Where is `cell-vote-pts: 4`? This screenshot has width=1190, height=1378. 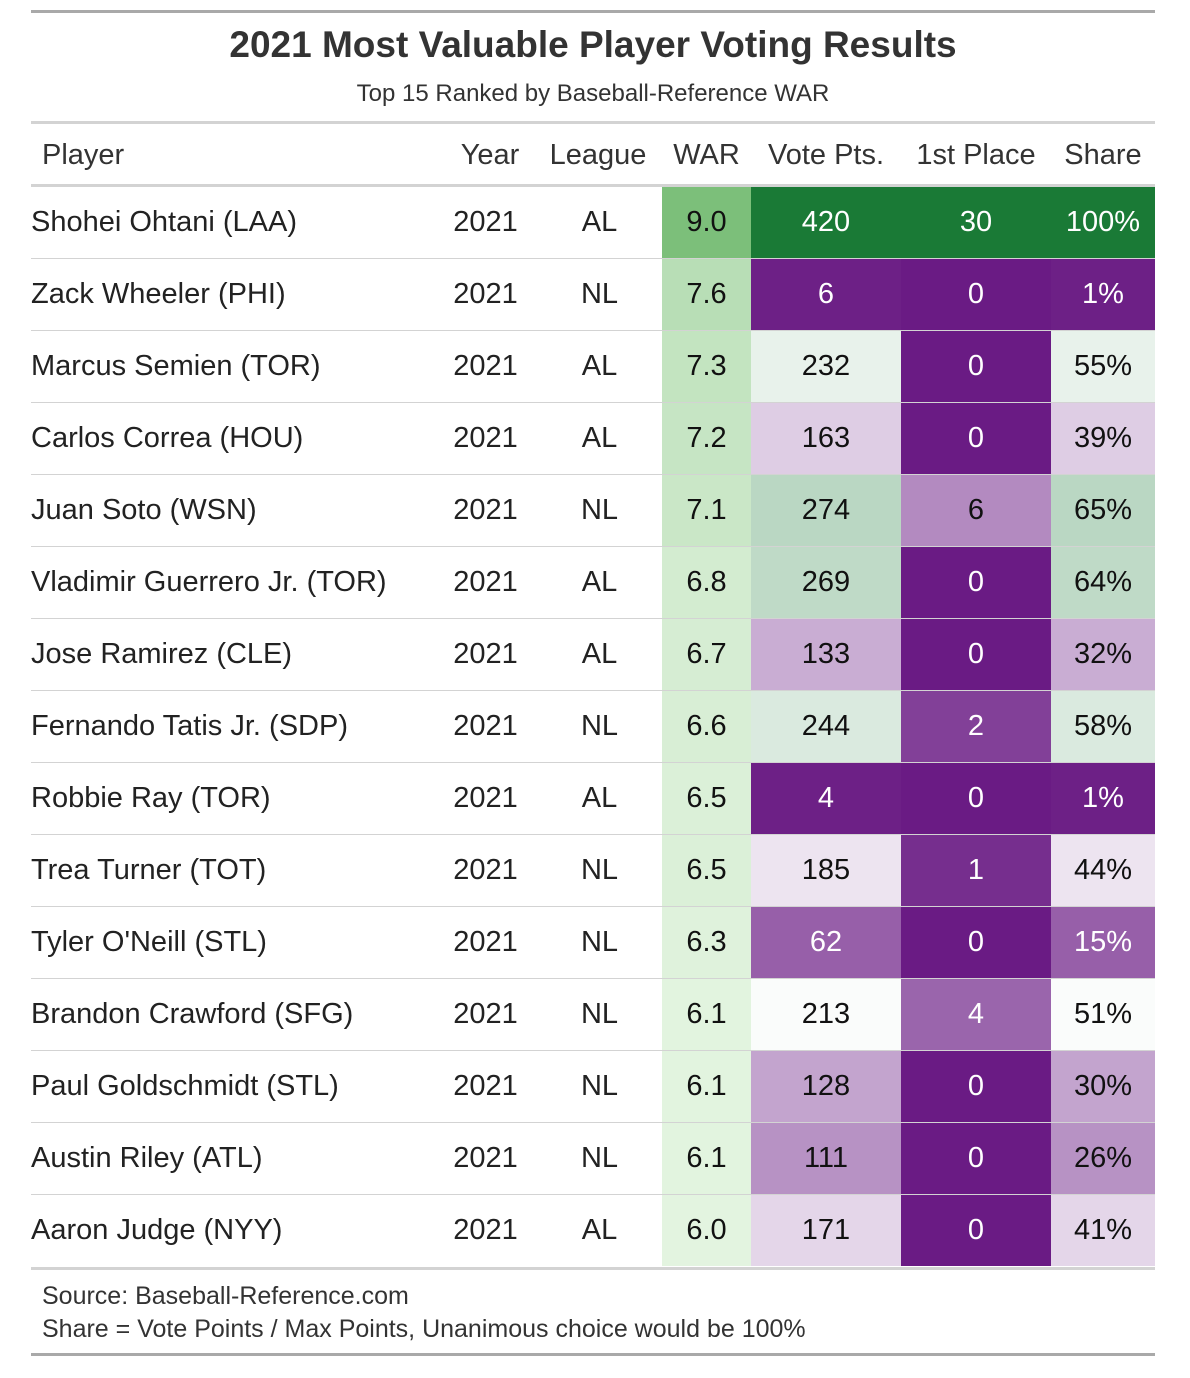
cell-vote-pts: 4 is located at coordinates (826, 798).